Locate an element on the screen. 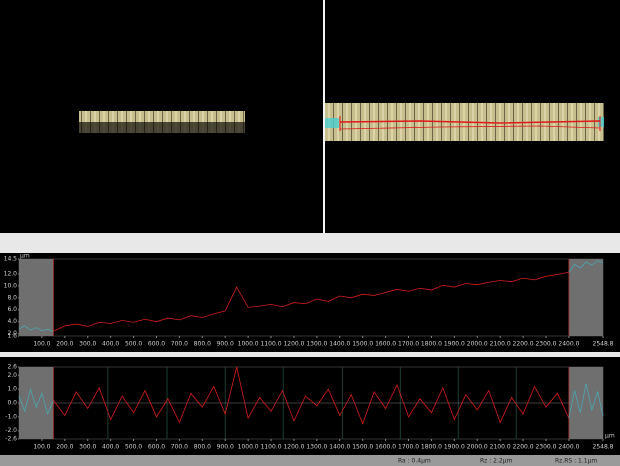 This screenshot has width=620, height=466. y-unit: µm is located at coordinates (25, 256).